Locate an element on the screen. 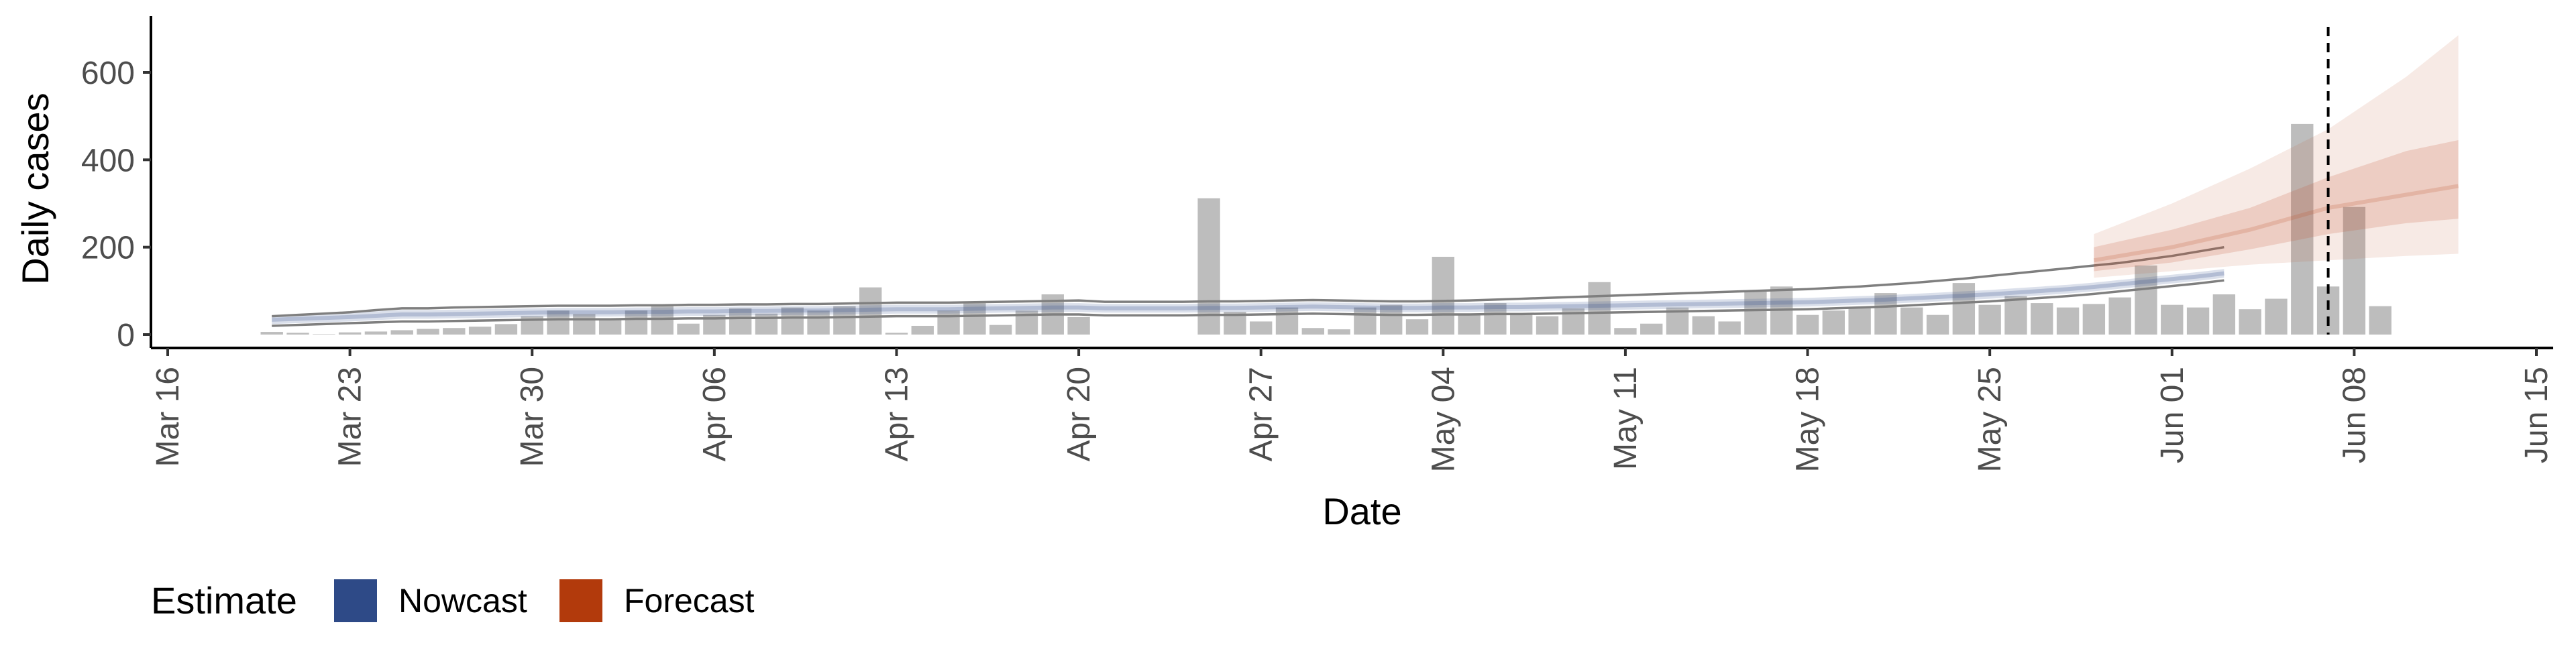 The width and height of the screenshot is (2576, 647). x-tick-label: Apr 27 is located at coordinates (1261, 414).